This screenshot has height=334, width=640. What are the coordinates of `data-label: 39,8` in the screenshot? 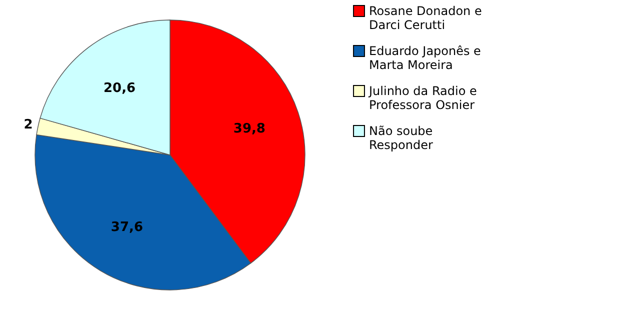 It's located at (249, 129).